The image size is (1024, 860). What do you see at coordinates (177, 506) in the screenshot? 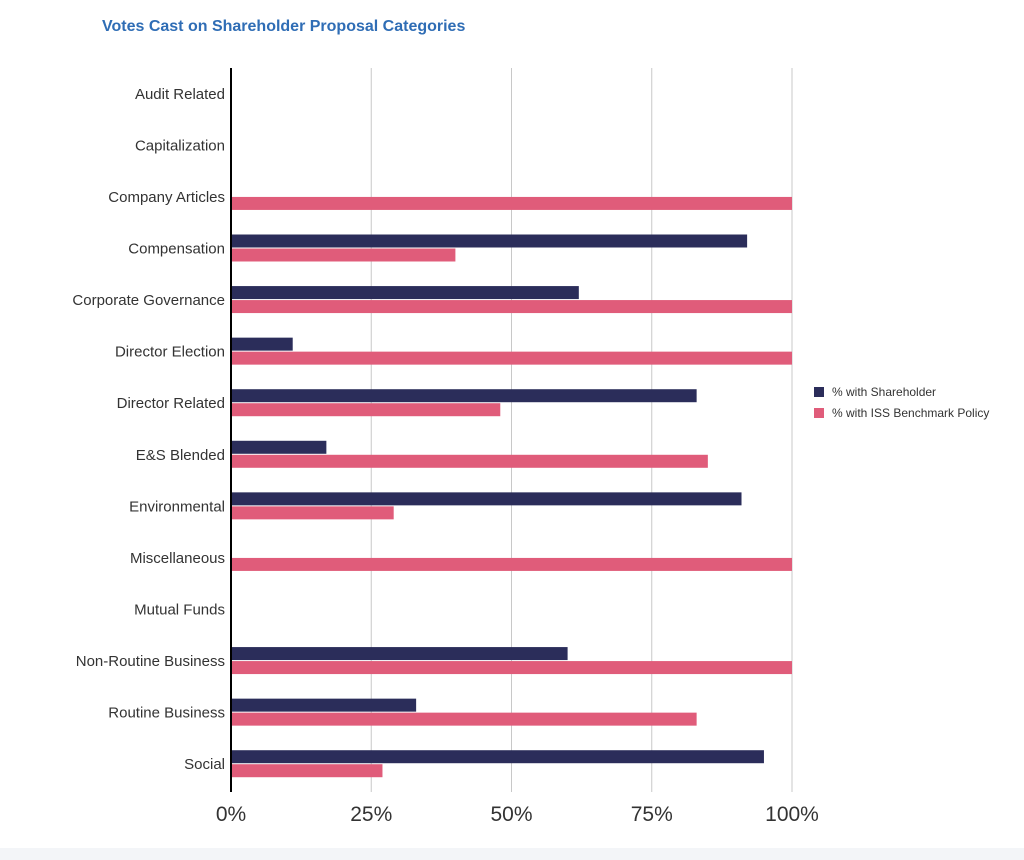
I see `category-label: Environmental` at bounding box center [177, 506].